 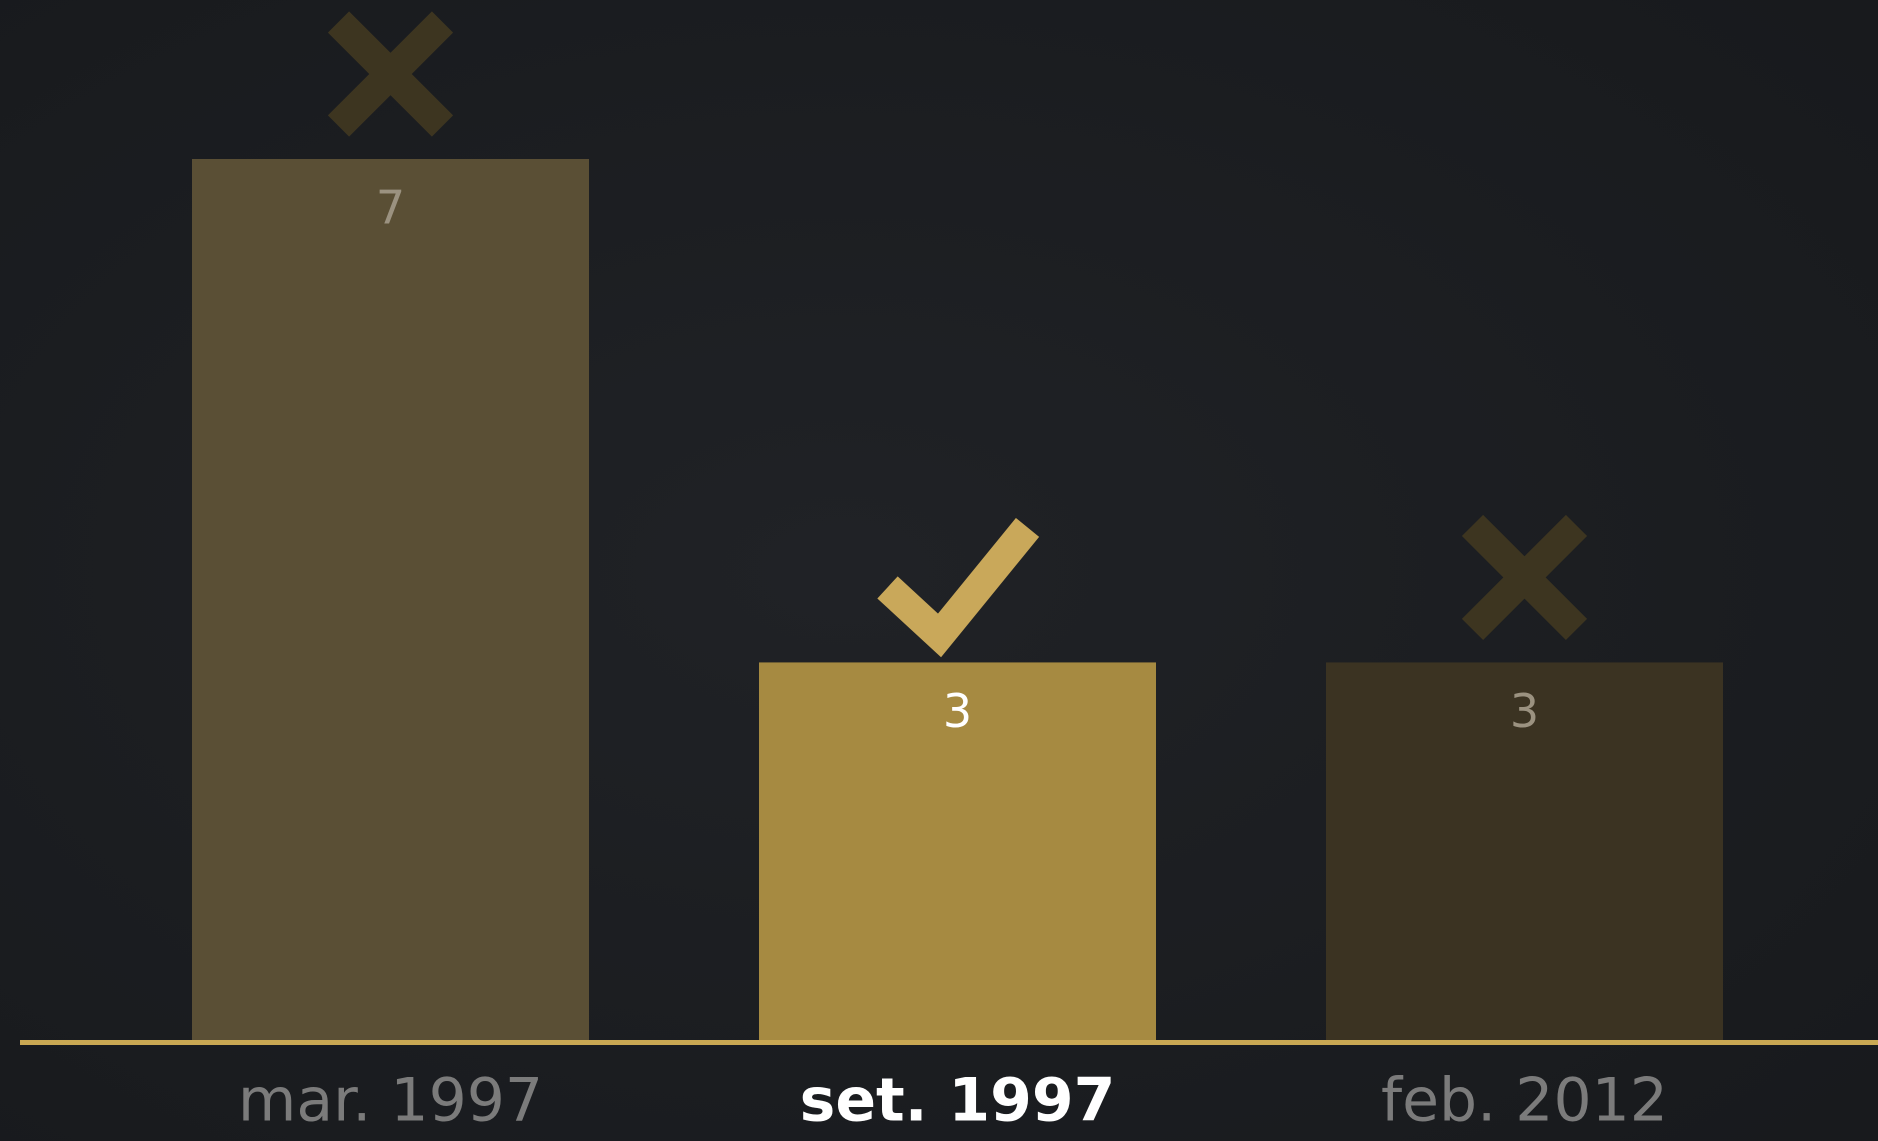 What do you see at coordinates (390, 208) in the screenshot?
I see `value-label: 7` at bounding box center [390, 208].